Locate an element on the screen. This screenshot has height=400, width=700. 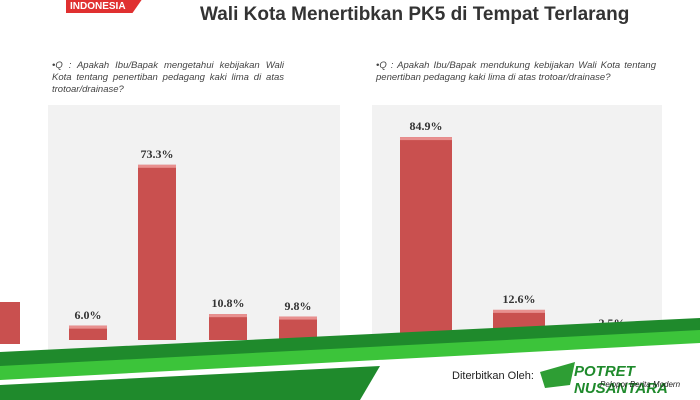
publisher-label: Diterbitkan Oleh: is located at coordinates (493, 376).